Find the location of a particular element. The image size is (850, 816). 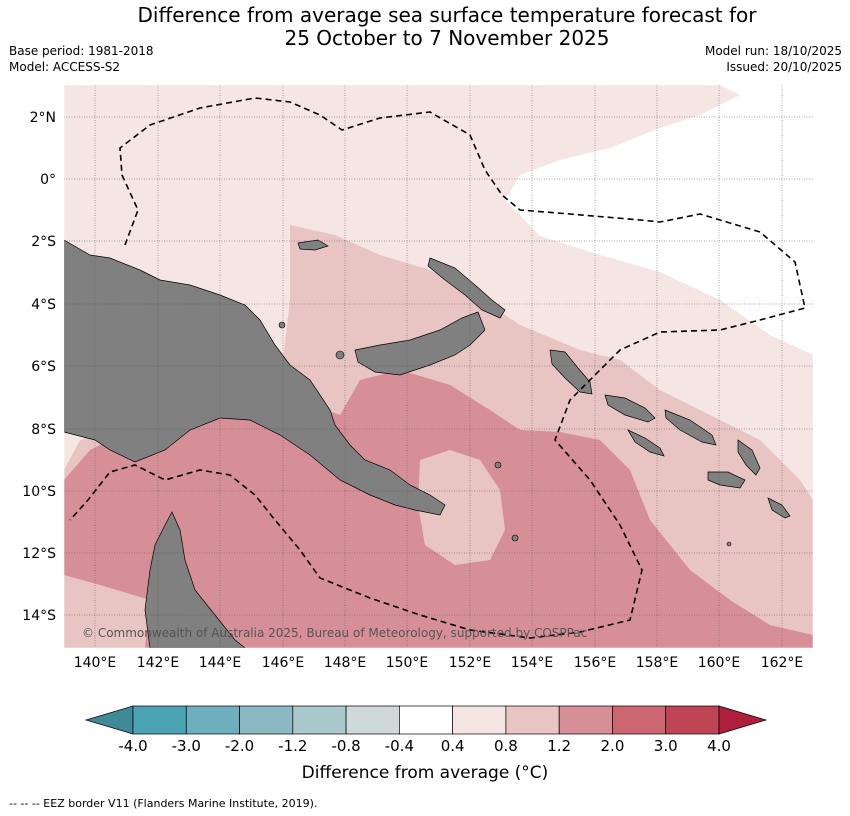

model-run: Model run: 18/10/2025 is located at coordinates (773, 51).